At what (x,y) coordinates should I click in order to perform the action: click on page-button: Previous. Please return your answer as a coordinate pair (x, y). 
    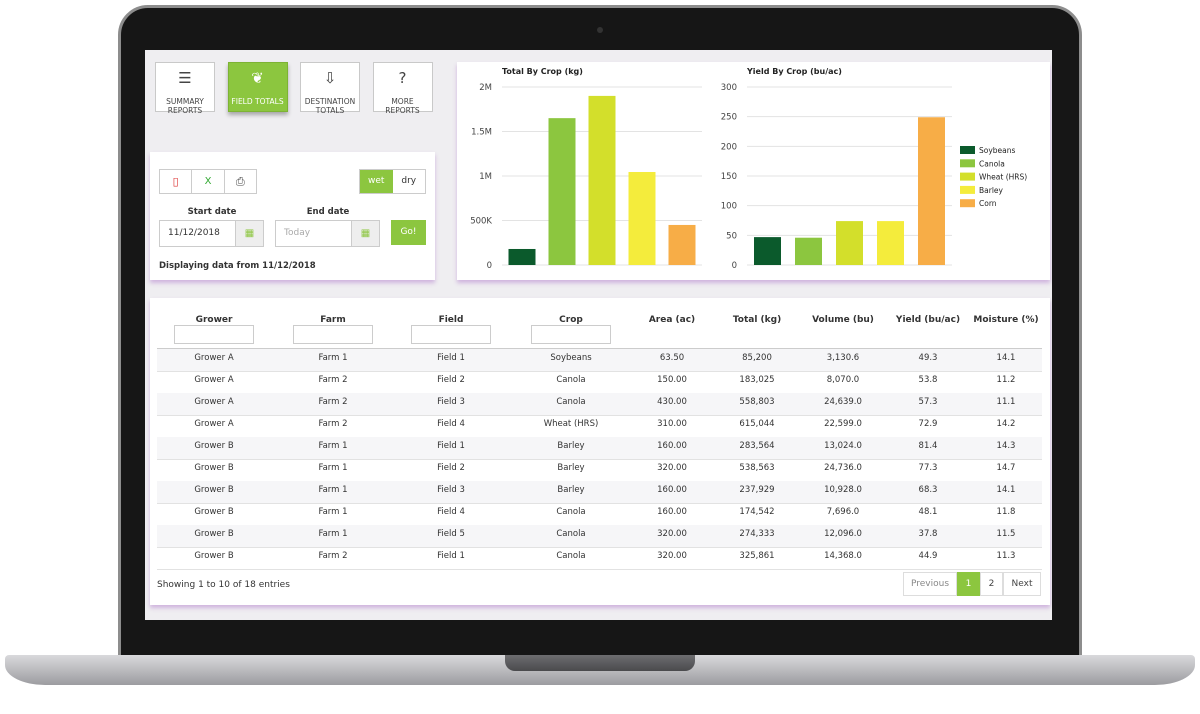
    Looking at the image, I should click on (930, 584).